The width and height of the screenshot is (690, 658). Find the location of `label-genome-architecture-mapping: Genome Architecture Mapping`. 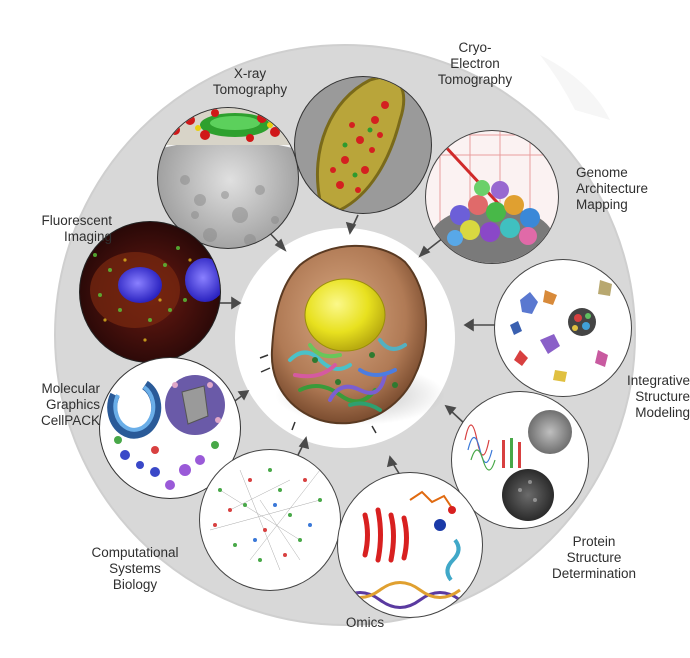

label-genome-architecture-mapping: Genome Architecture Mapping is located at coordinates (612, 188).